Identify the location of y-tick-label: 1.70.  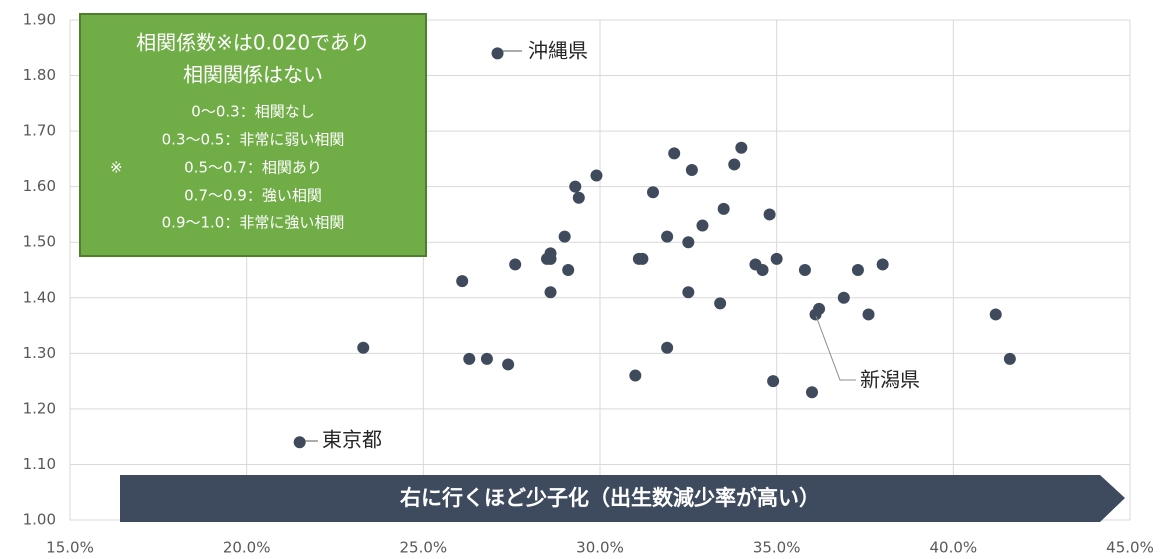
(39, 131).